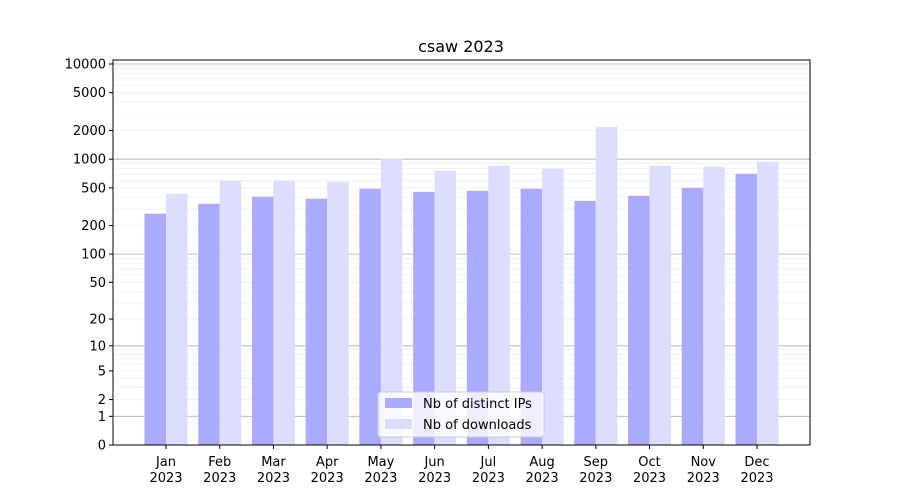 The width and height of the screenshot is (900, 504). Describe the element at coordinates (327, 462) in the screenshot. I see `x-tick-label-month: Apr` at that location.